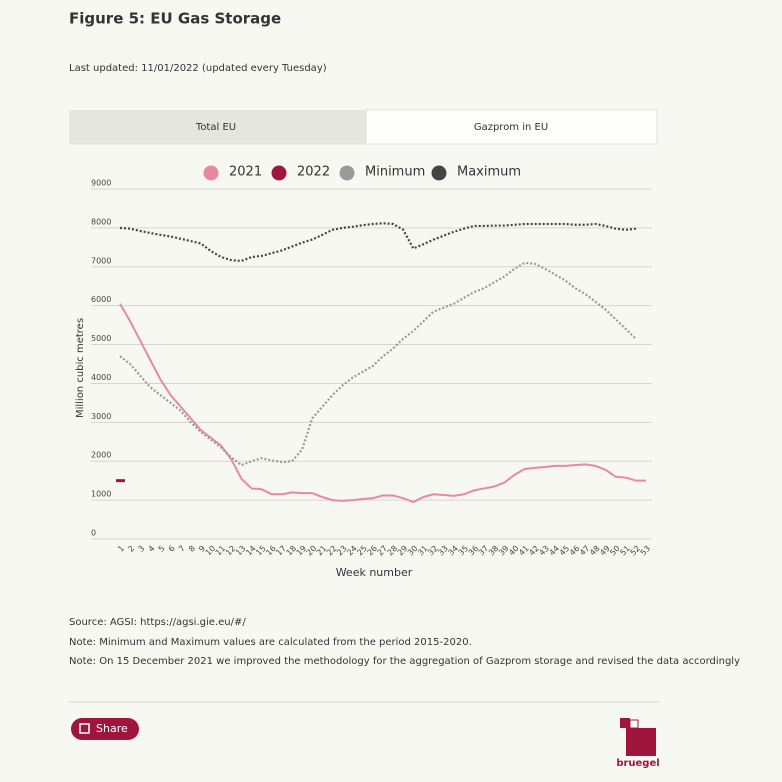 This screenshot has width=782, height=782. I want to click on legend-label: Maximum, so click(489, 172).